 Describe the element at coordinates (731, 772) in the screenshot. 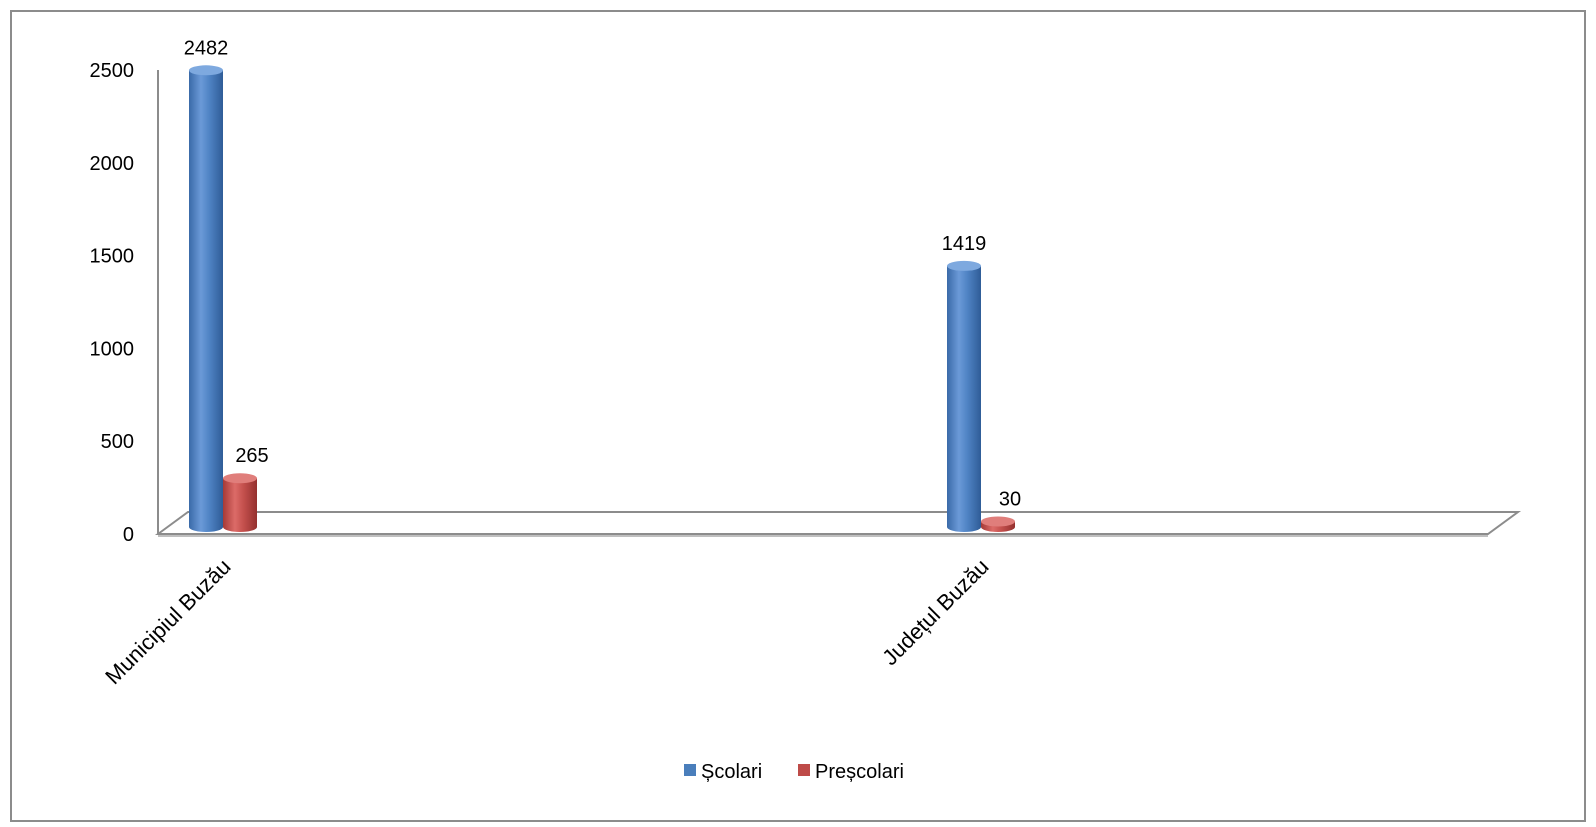

I see `legend-label: Școlari` at that location.